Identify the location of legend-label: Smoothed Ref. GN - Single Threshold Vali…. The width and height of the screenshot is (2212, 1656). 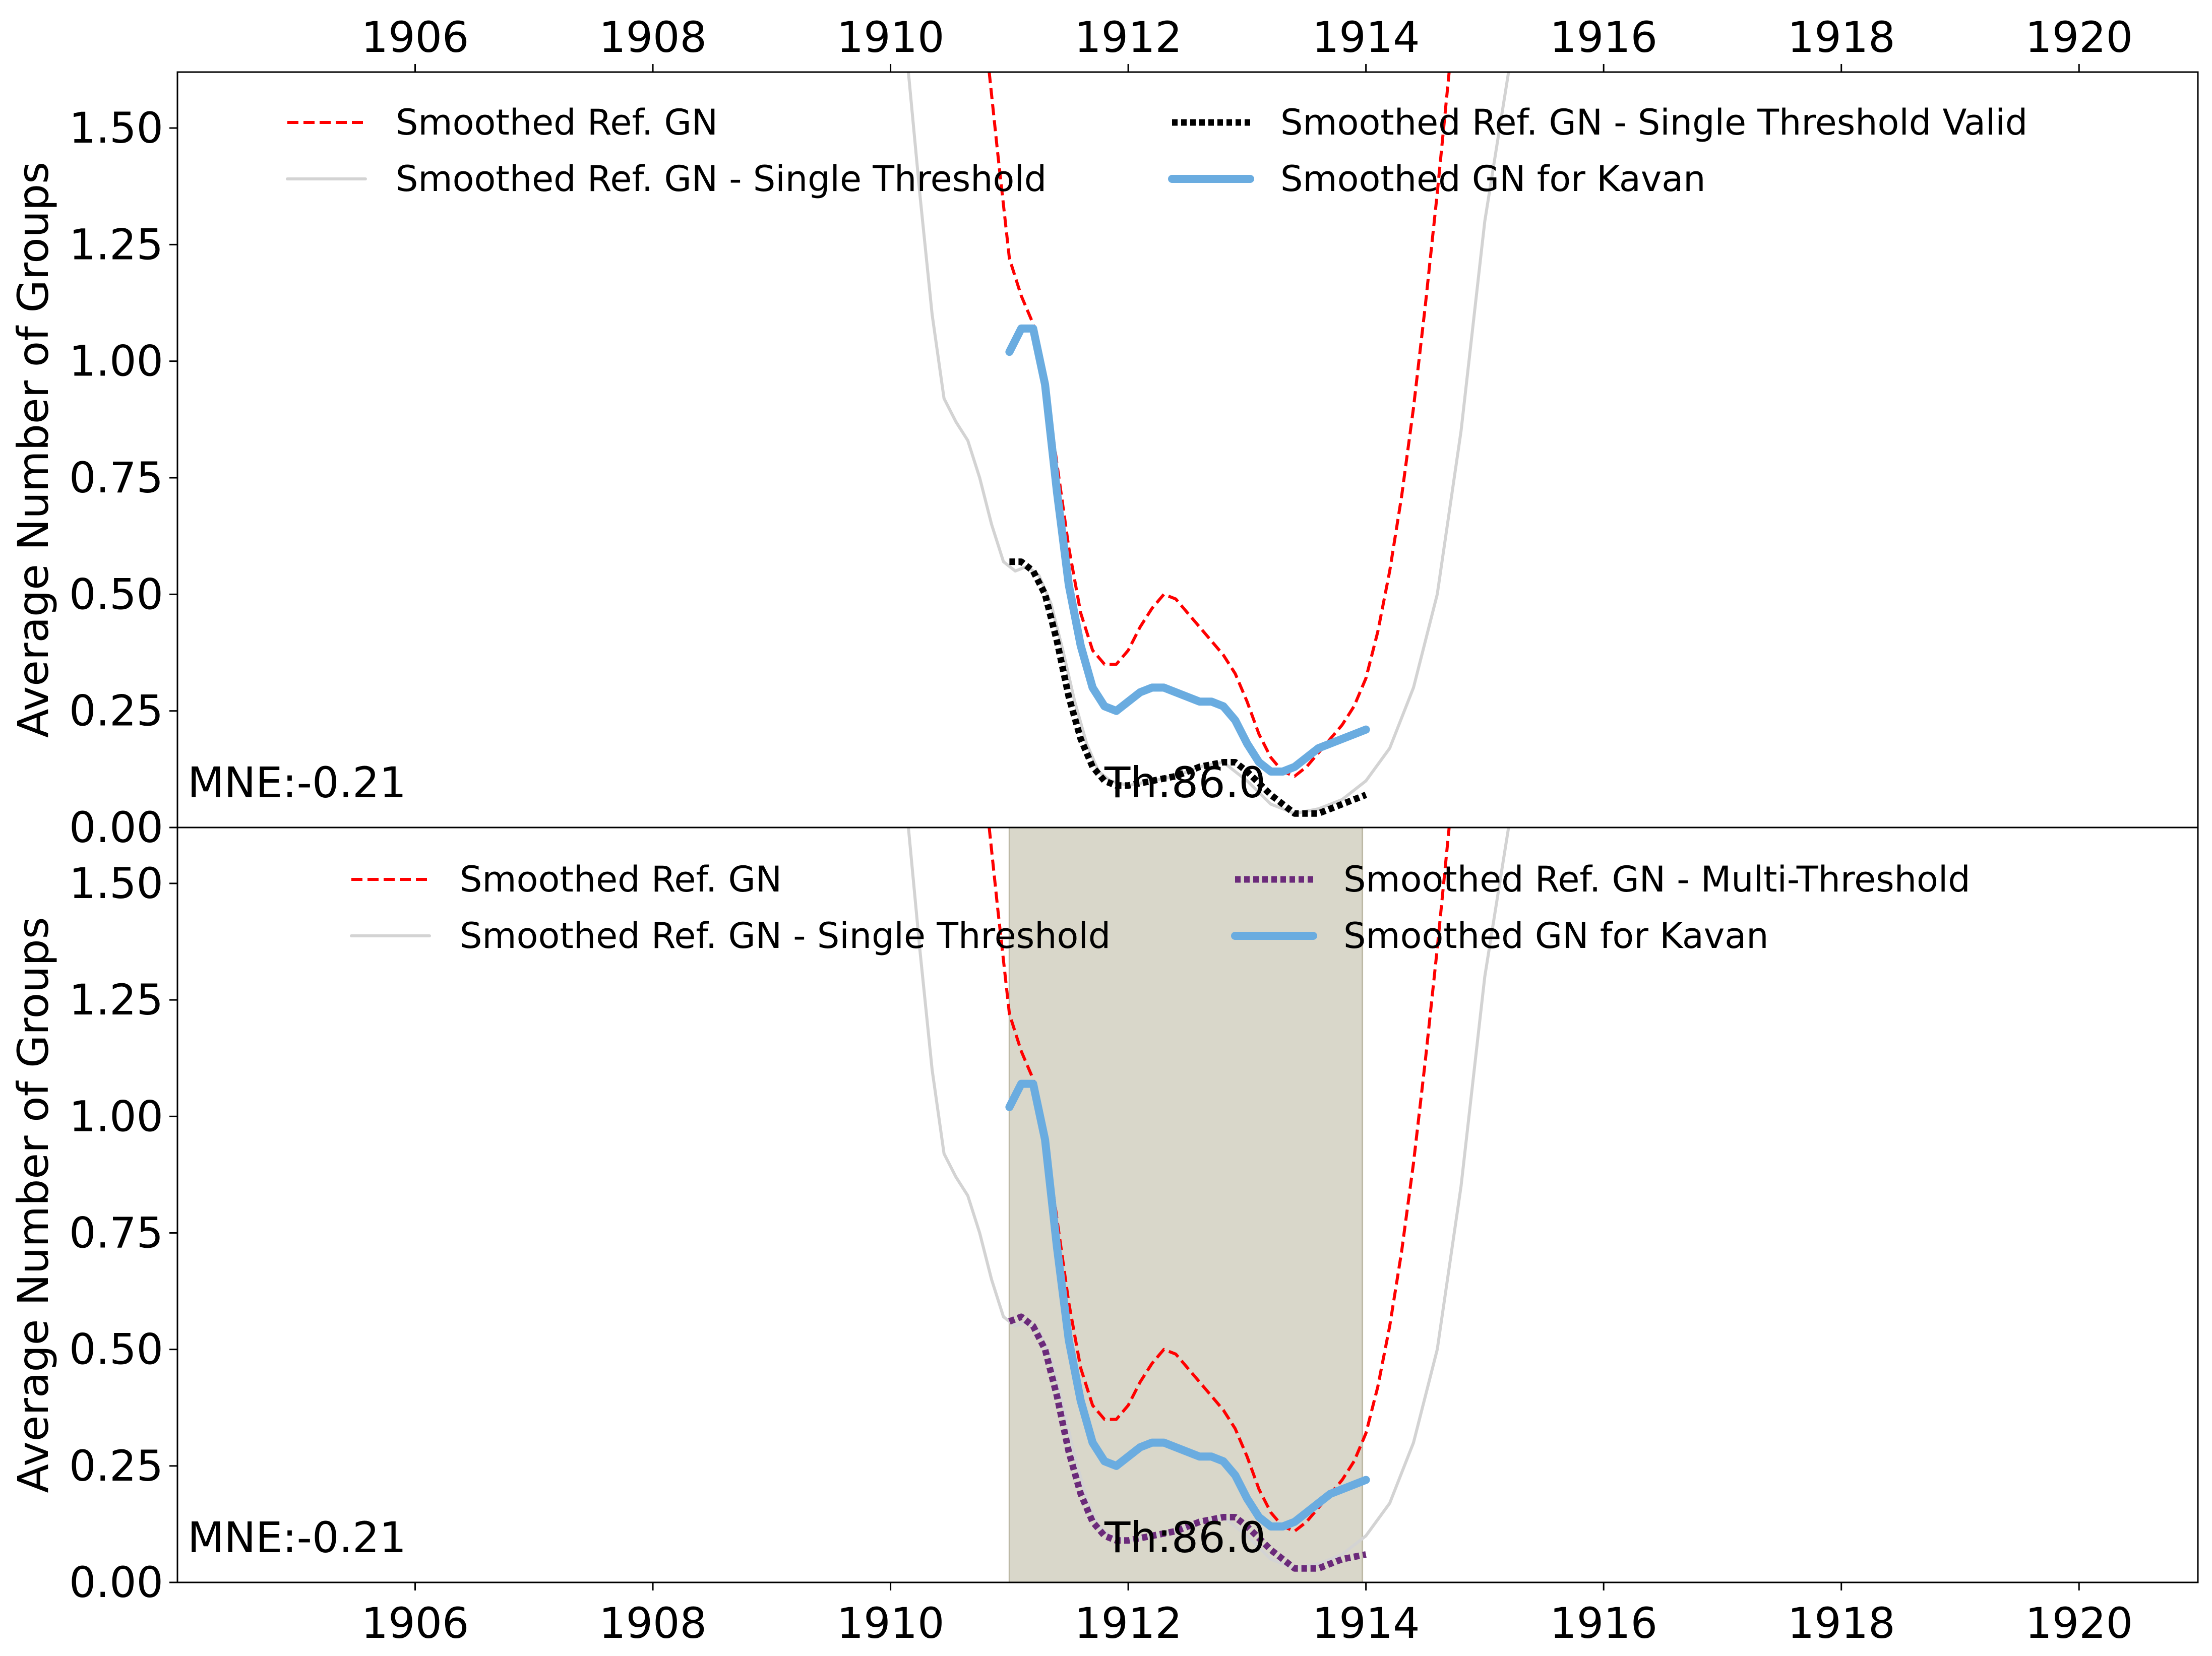
(1654, 122).